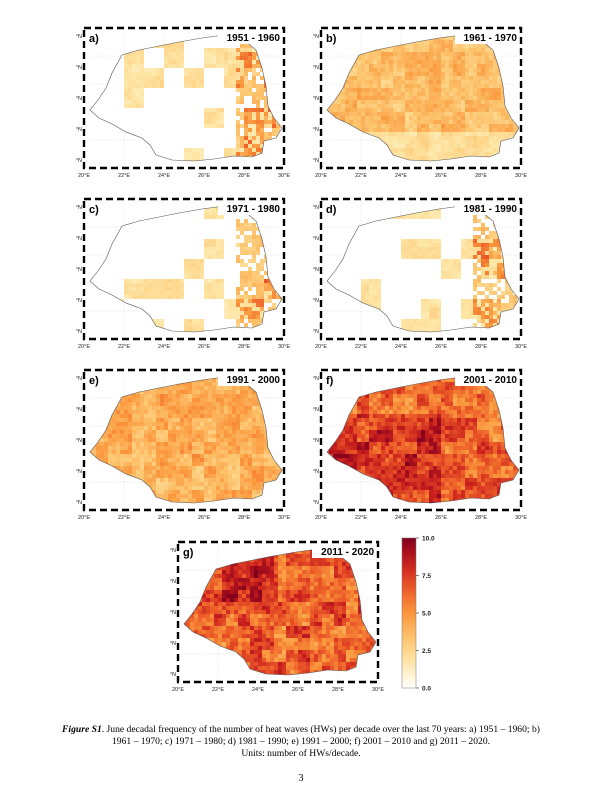 The height and width of the screenshot is (800, 602). What do you see at coordinates (188, 553) in the screenshot?
I see `panel-label: g)` at bounding box center [188, 553].